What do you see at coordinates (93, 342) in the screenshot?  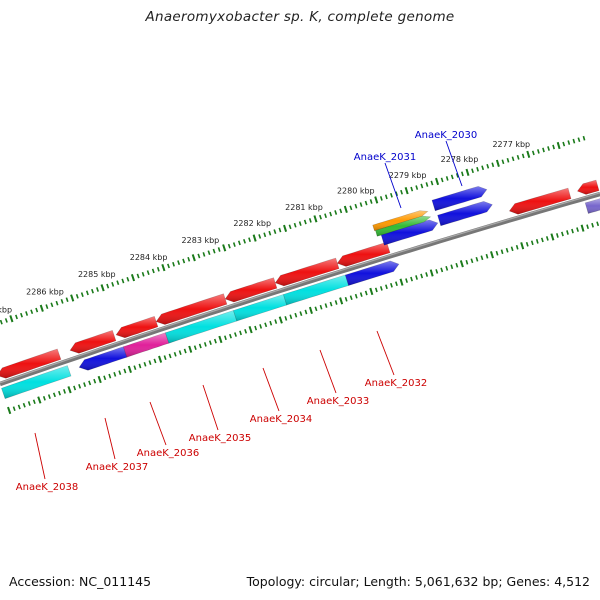 I see `gene-red-2-shade` at bounding box center [93, 342].